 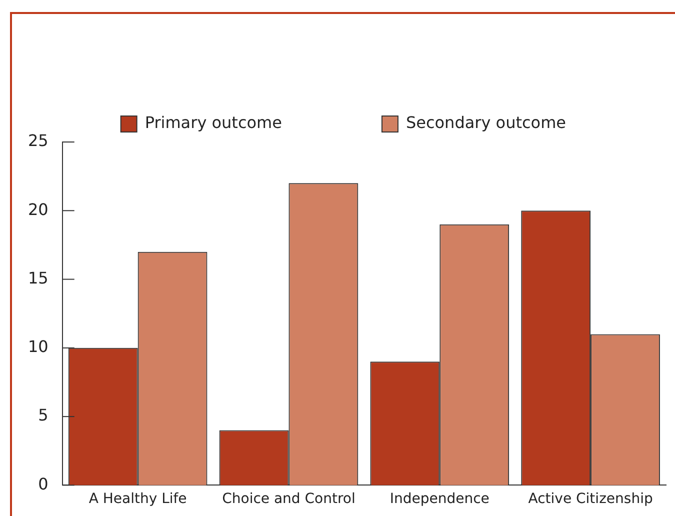 I want to click on legend-label: Primary outcome, so click(x=213, y=122).